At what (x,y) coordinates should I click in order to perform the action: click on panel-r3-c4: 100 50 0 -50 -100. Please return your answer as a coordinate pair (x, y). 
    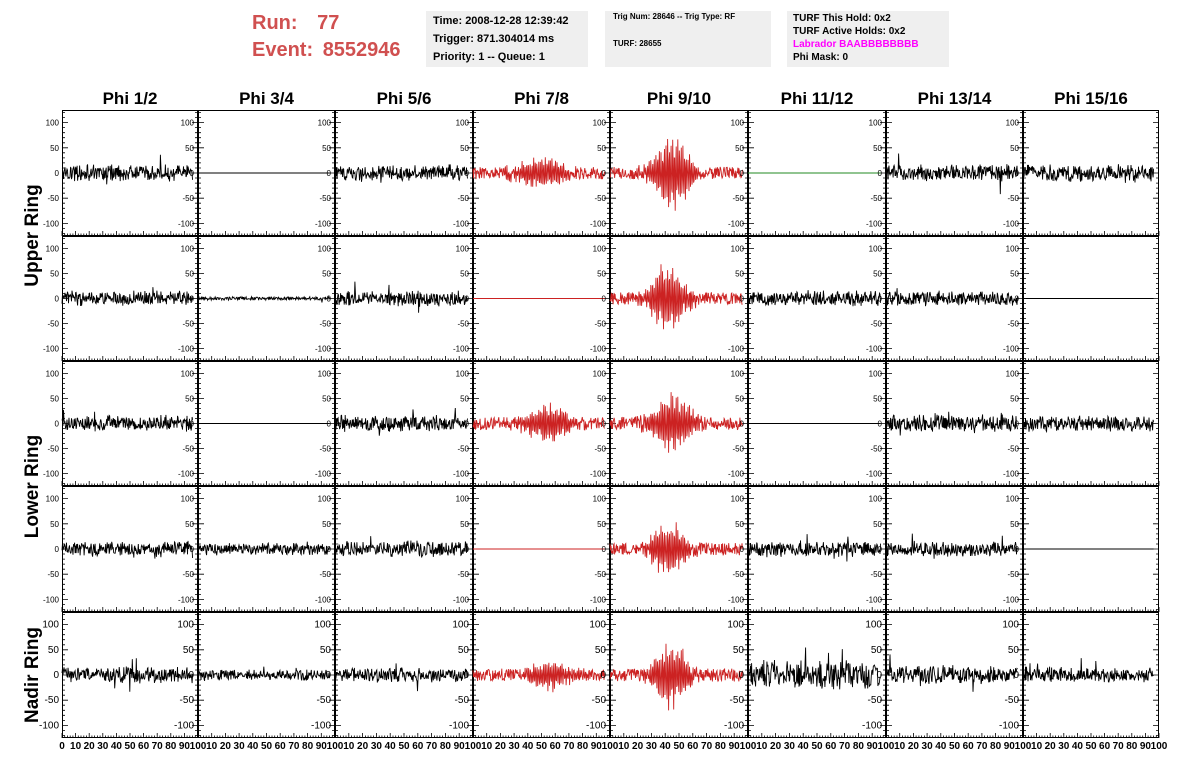
    Looking at the image, I should click on (532, 423).